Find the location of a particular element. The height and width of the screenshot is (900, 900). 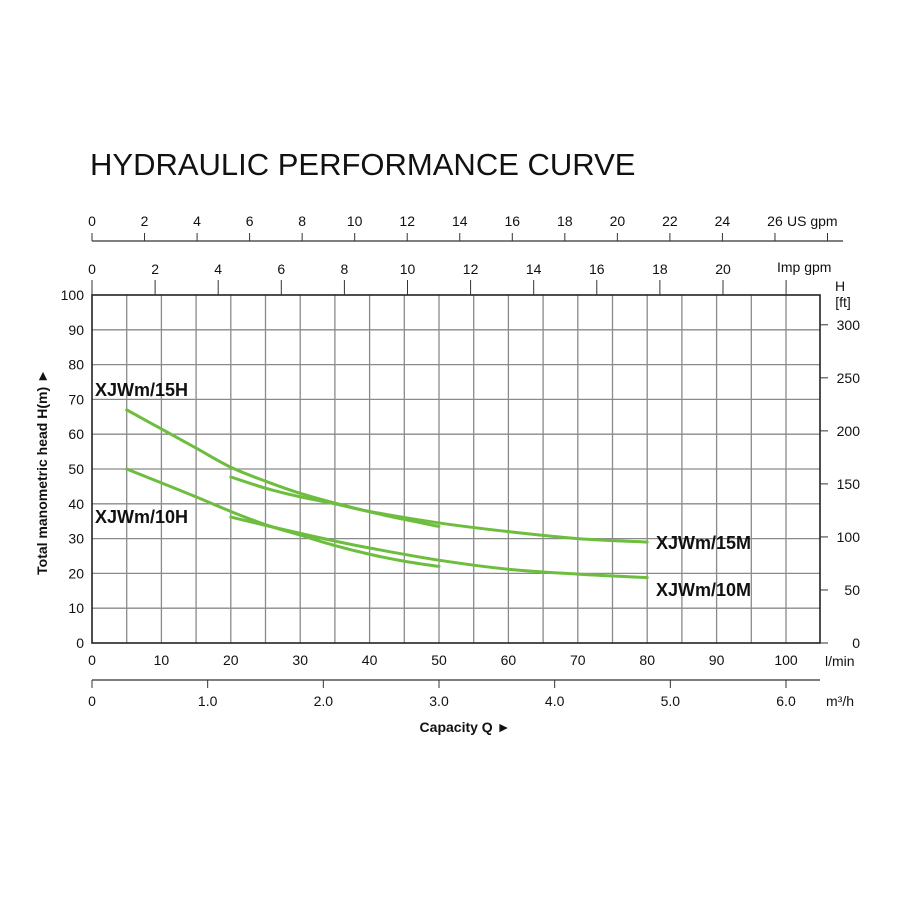

us-gpm-tick-label: 24 is located at coordinates (723, 221).